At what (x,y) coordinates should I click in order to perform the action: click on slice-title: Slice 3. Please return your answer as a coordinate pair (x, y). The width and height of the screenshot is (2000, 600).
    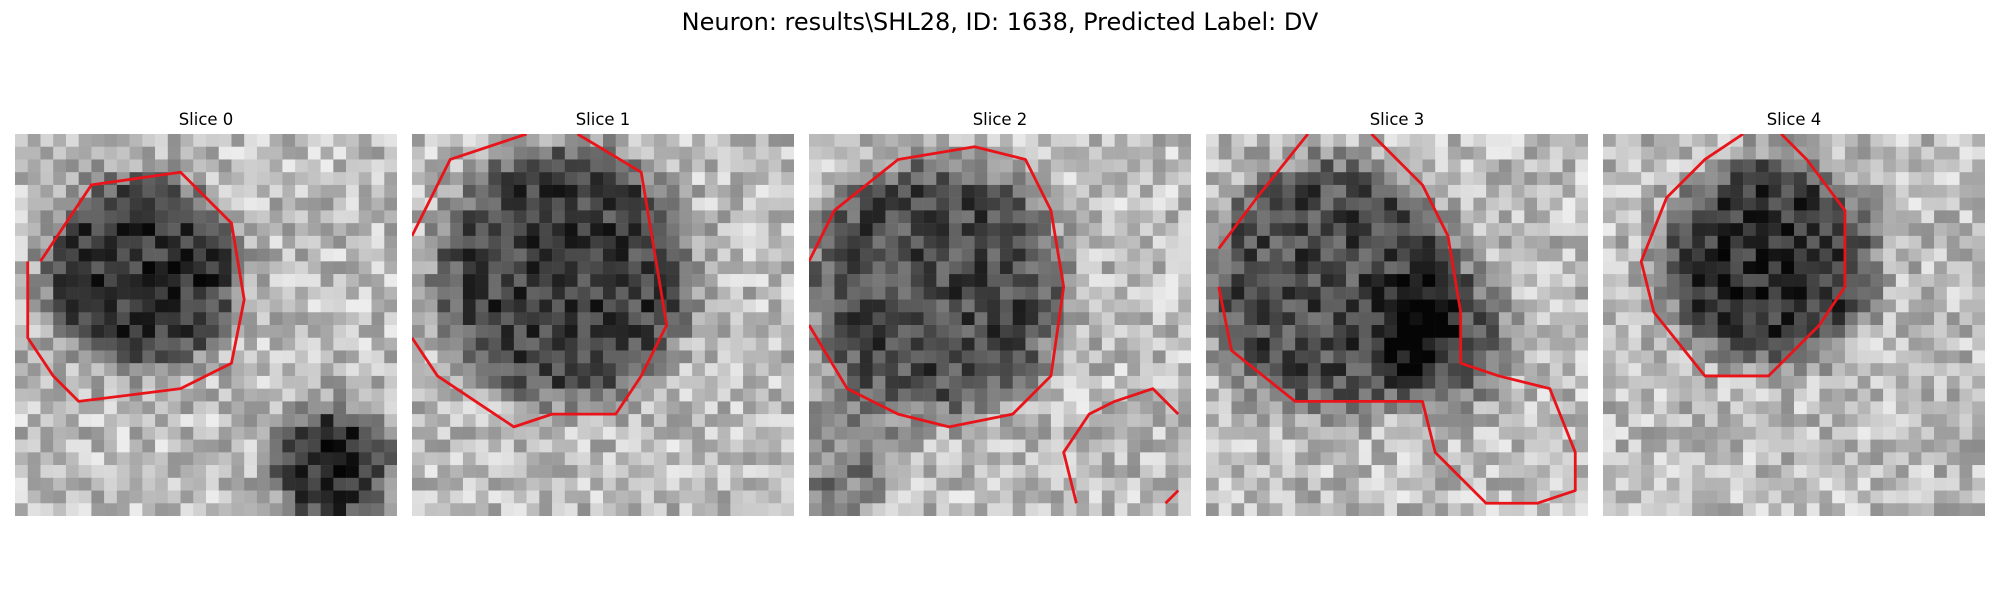
    Looking at the image, I should click on (1397, 119).